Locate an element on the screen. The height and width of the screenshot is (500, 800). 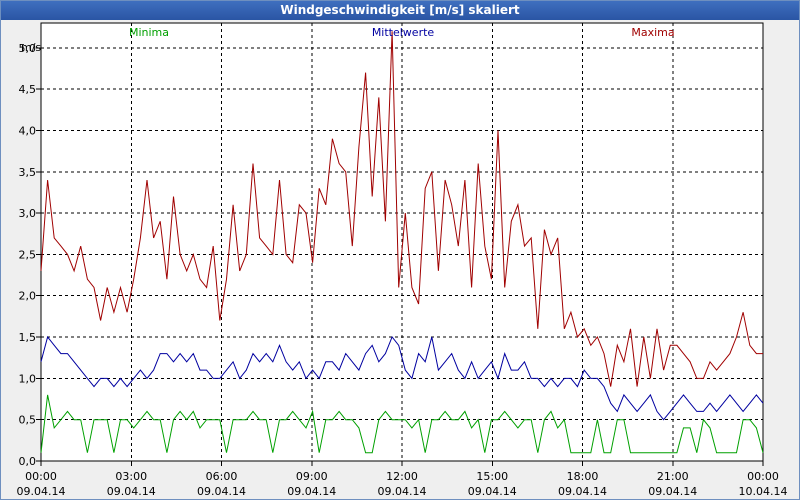
legend-mittelwerte: Mittelwerte is located at coordinates (403, 32).